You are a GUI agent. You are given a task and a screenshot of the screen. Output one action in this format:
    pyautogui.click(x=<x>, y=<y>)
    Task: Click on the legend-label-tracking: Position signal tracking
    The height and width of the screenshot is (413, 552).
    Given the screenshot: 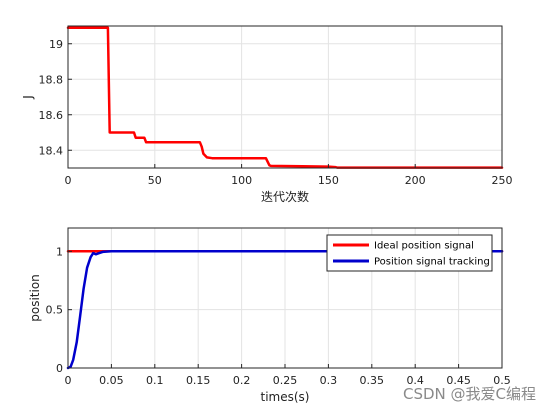 What is the action you would take?
    pyautogui.click(x=432, y=262)
    